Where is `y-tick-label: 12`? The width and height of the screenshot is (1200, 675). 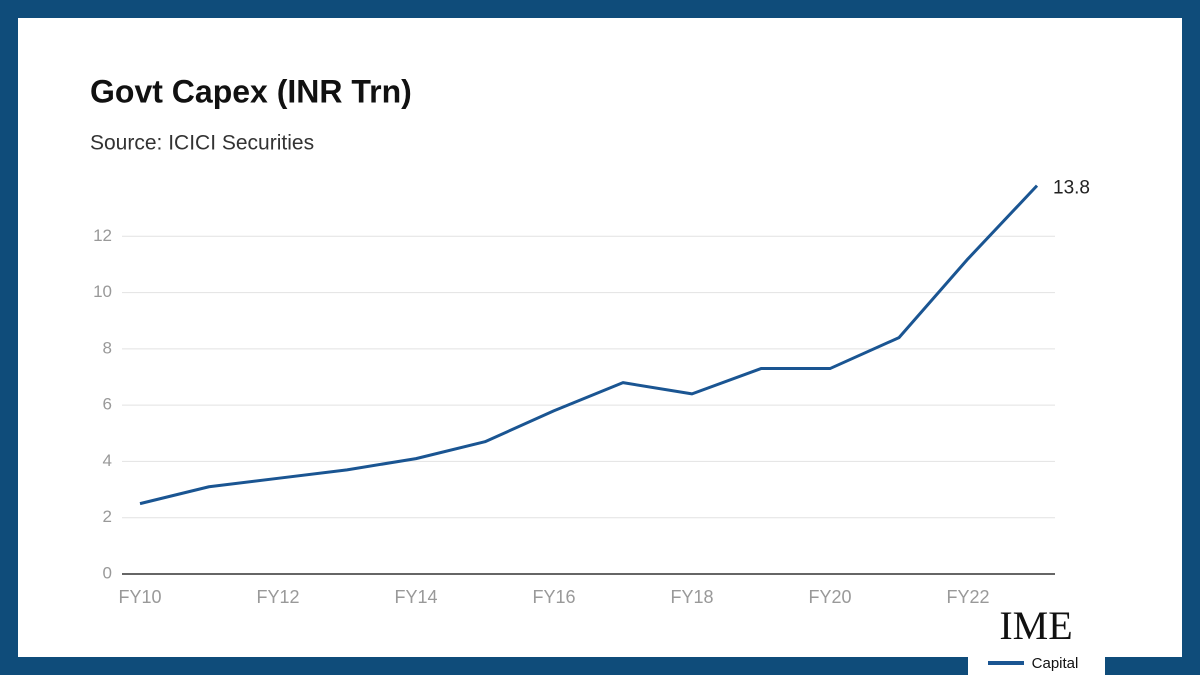 y-tick-label: 12 is located at coordinates (102, 235).